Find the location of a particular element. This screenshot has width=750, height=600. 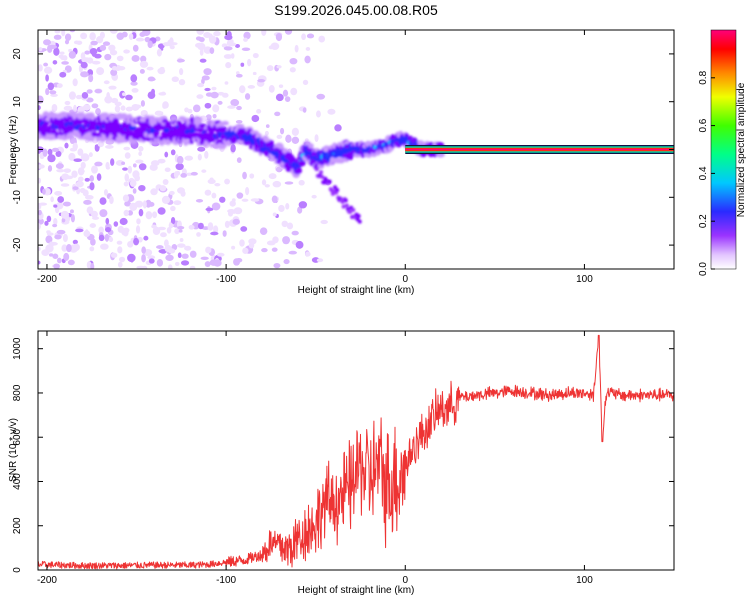

colorbar-tick-label: 0.4 is located at coordinates (703, 173).